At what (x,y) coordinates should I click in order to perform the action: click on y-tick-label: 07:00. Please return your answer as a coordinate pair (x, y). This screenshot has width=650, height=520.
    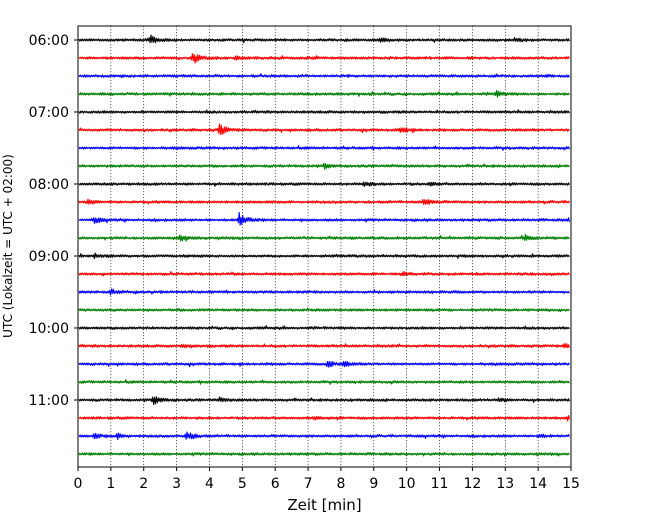
    Looking at the image, I should click on (49, 113).